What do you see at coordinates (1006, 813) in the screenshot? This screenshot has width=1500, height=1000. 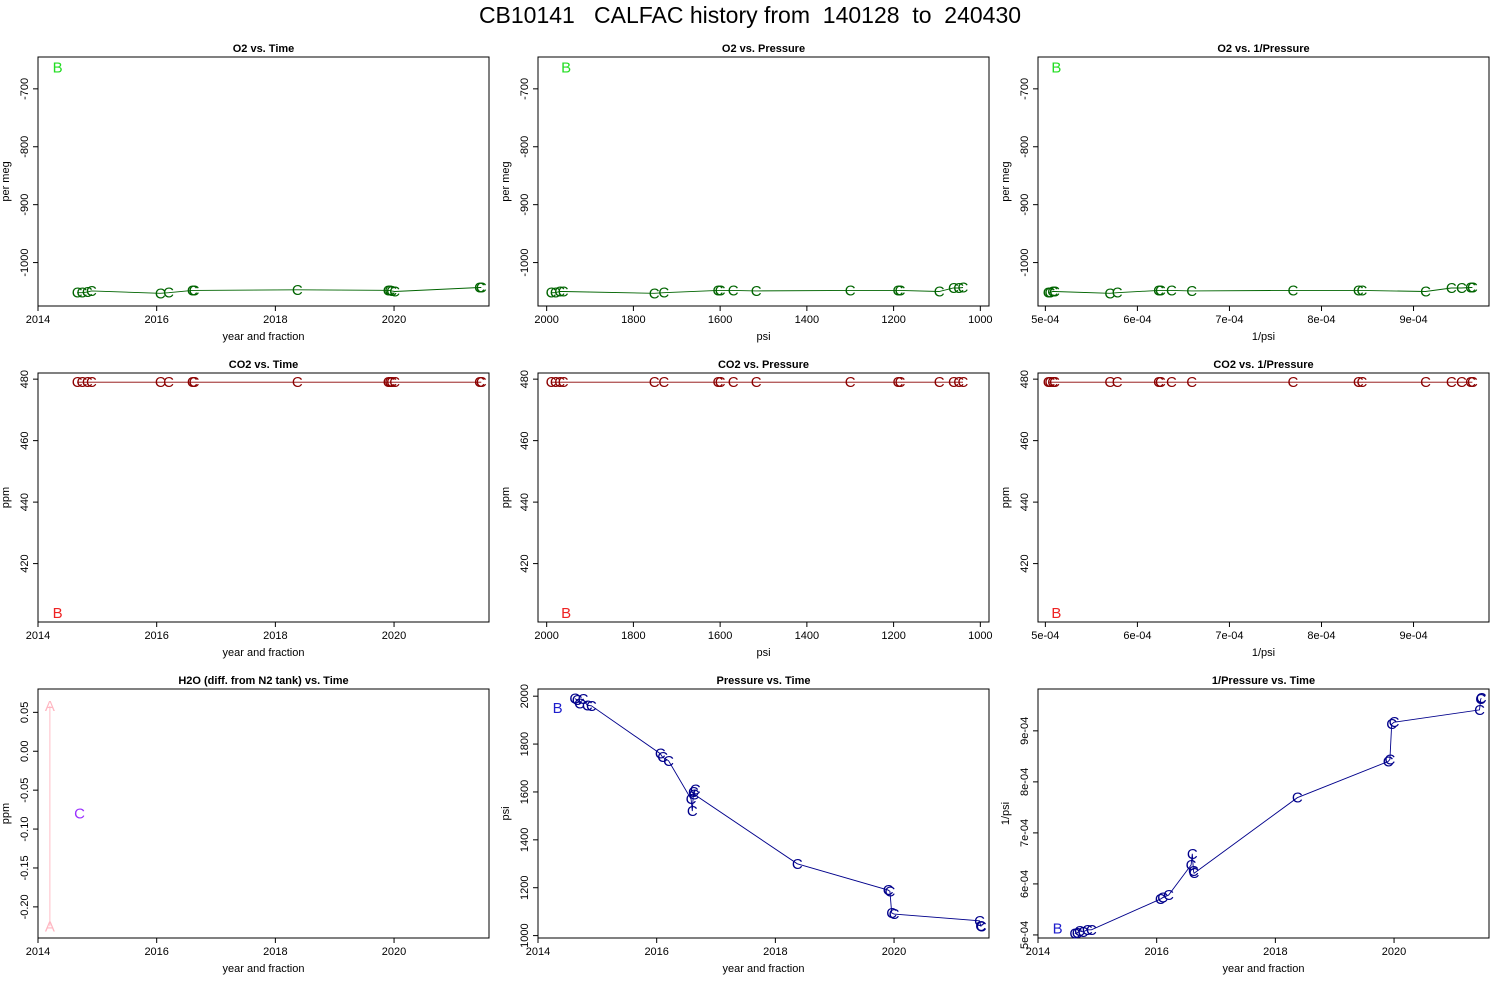 I see `y-axis-label: 1/psi` at bounding box center [1006, 813].